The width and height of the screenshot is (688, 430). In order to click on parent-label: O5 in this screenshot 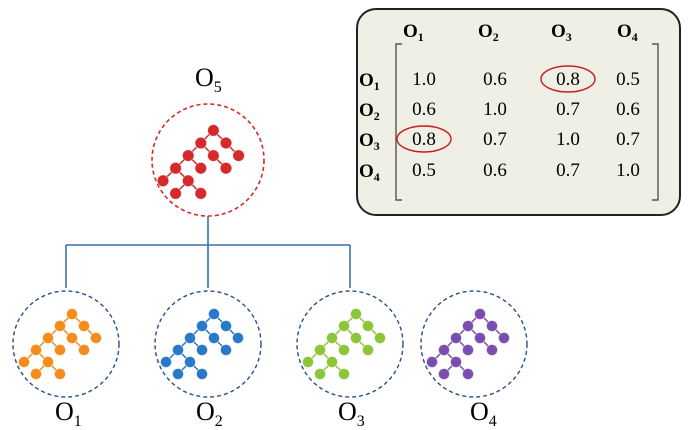, I will do `click(208, 79)`.